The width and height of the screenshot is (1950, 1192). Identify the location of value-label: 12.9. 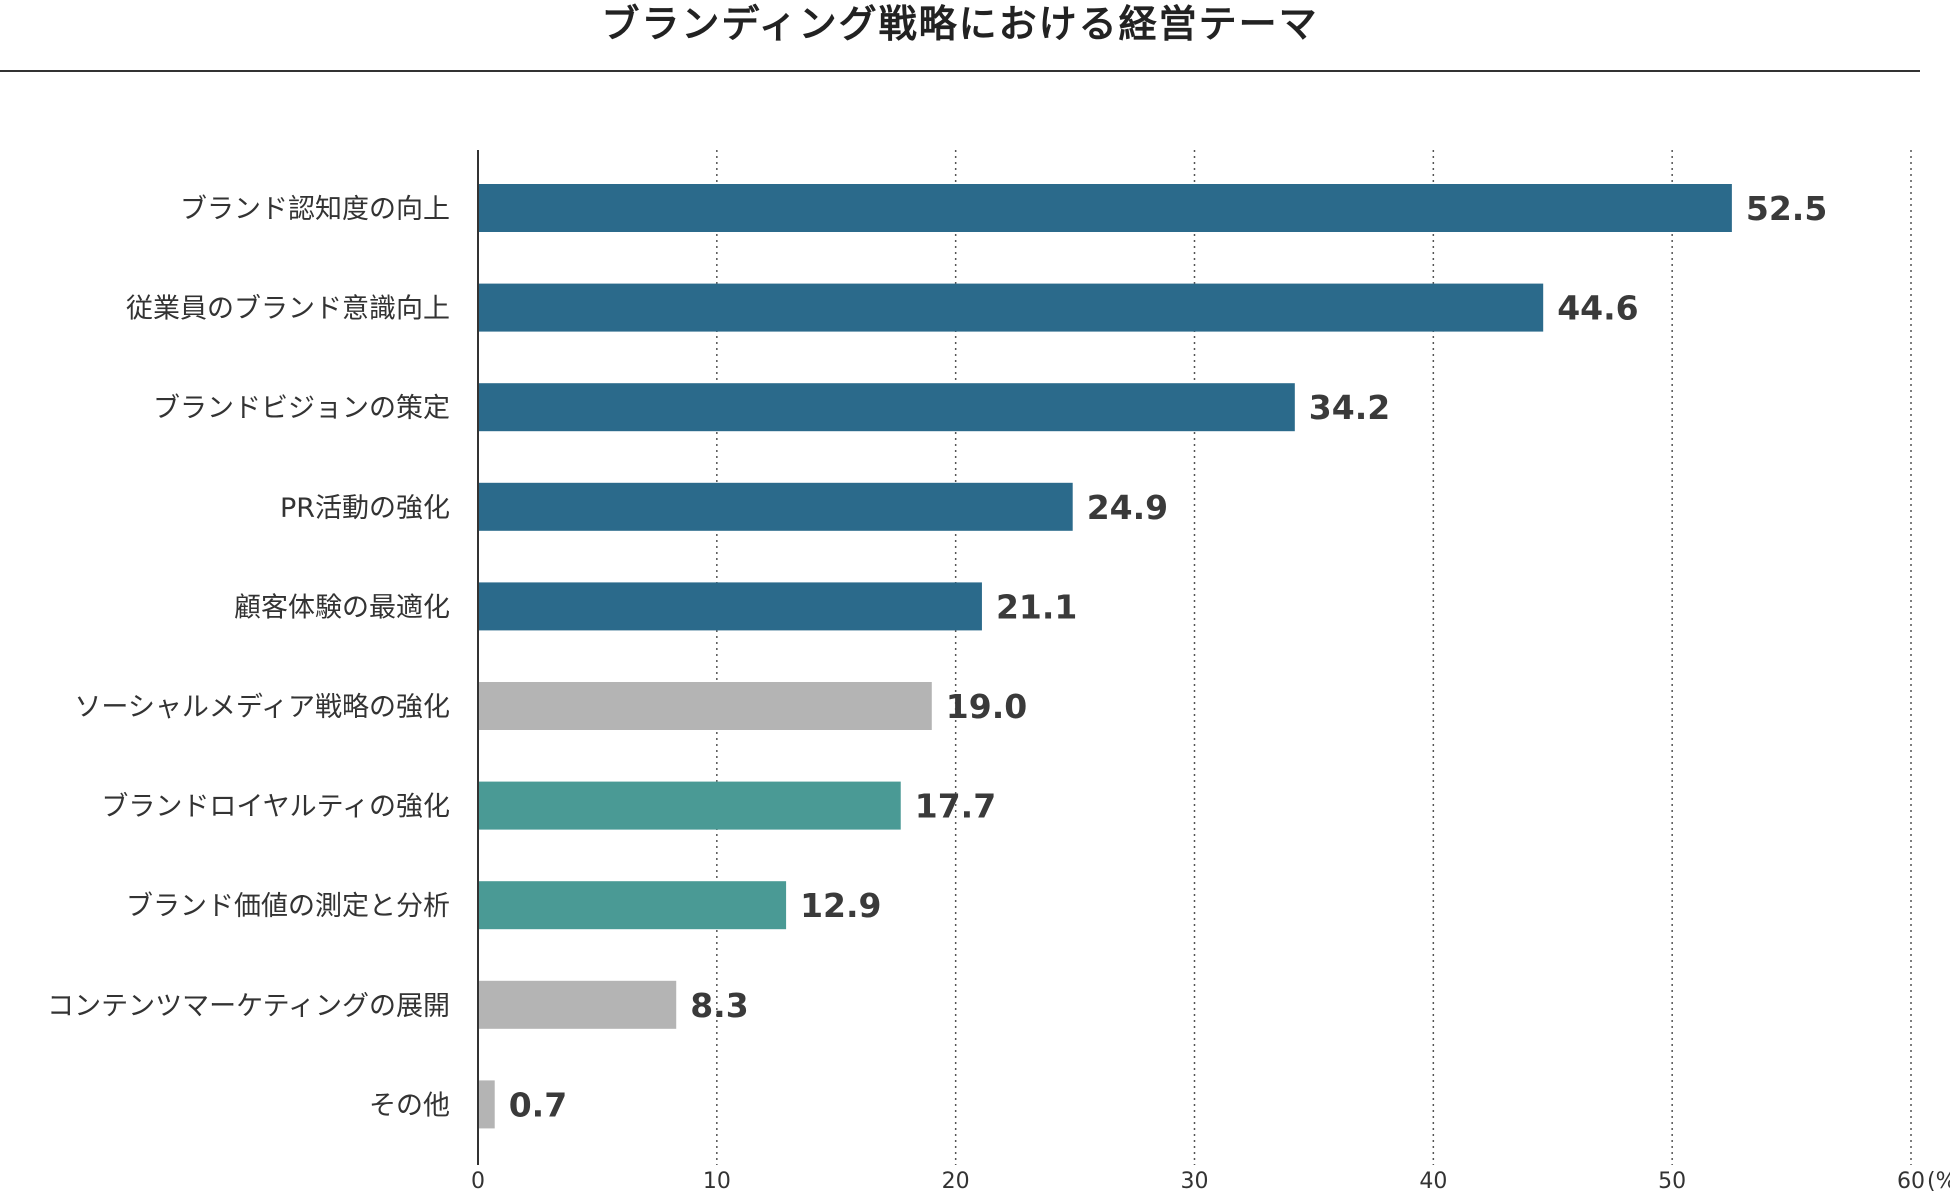
(840, 905).